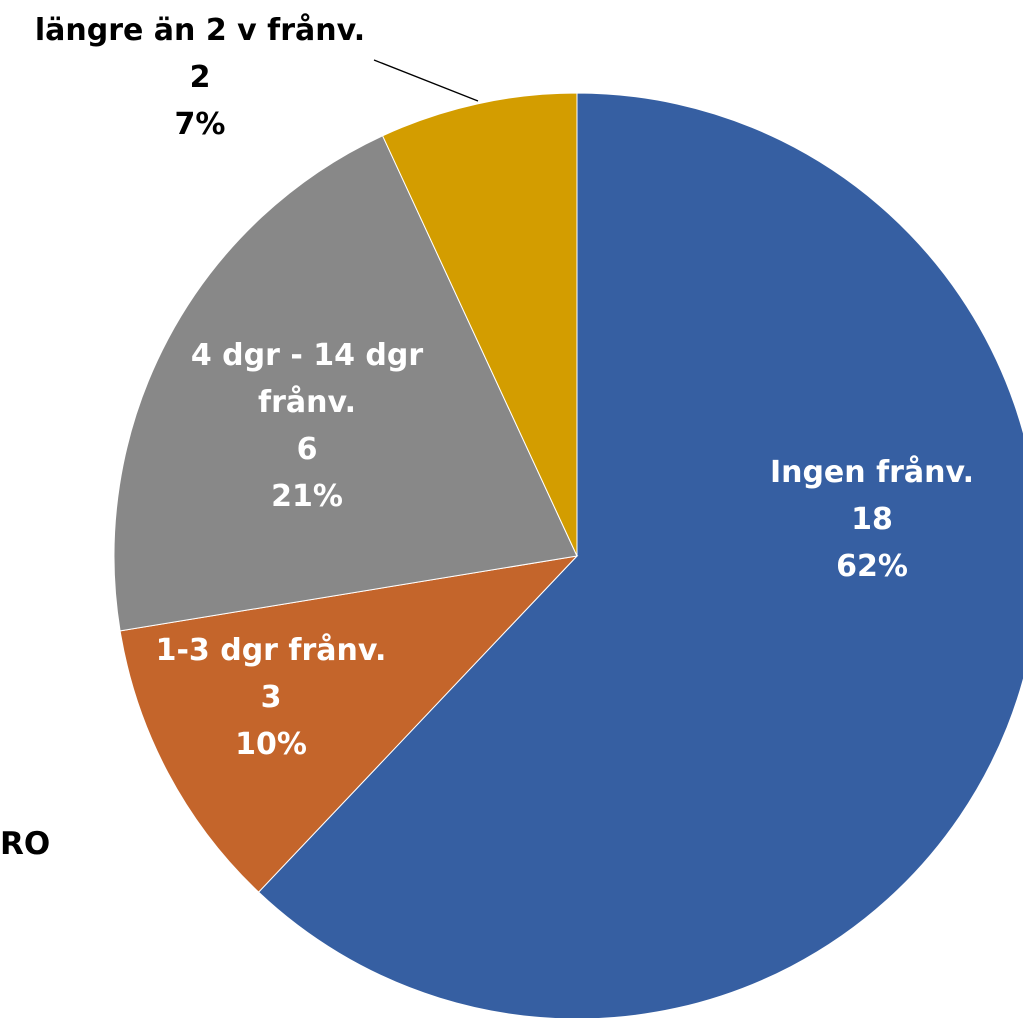  What do you see at coordinates (271, 650) in the screenshot?
I see `slice-label-1-line-0: 1-3 dgr frånv.` at bounding box center [271, 650].